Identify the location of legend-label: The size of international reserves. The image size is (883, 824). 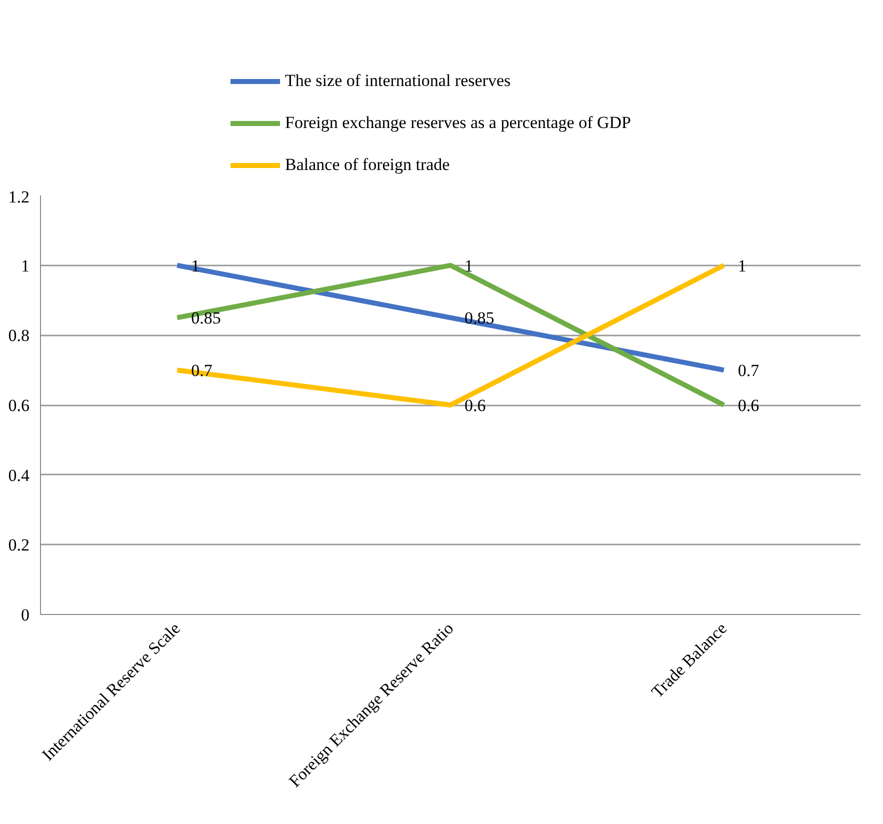
(398, 81).